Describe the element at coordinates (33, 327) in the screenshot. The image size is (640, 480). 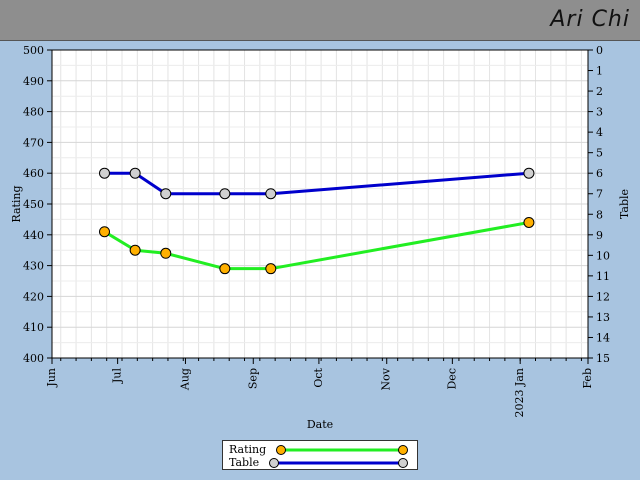
I see `y-left-tick-label: 410` at that location.